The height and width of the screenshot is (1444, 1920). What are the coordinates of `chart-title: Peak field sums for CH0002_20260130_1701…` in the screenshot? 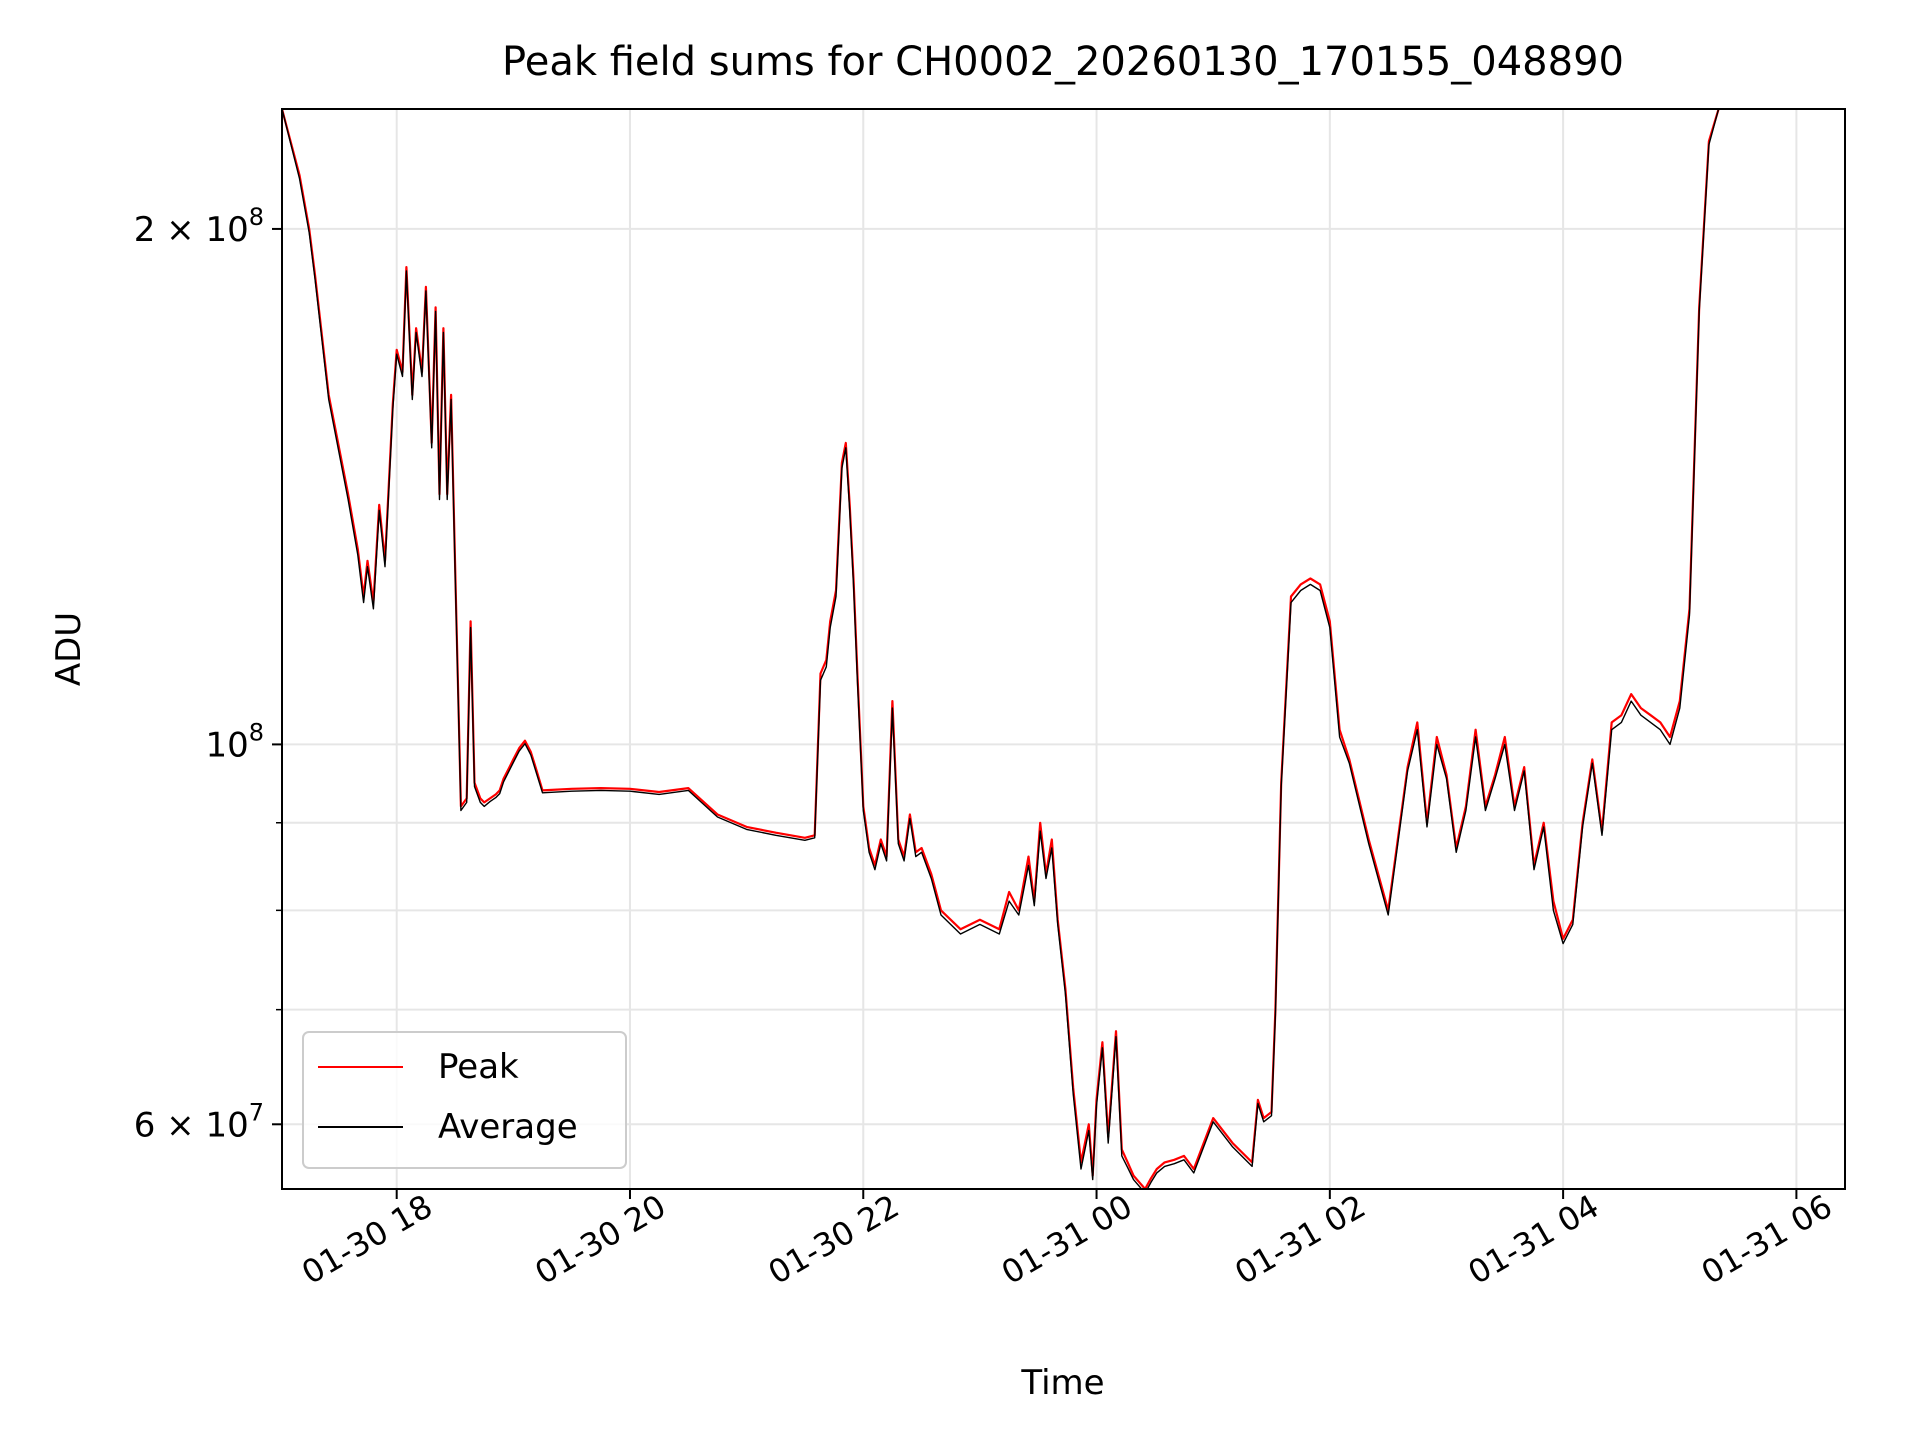 It's located at (1063, 62).